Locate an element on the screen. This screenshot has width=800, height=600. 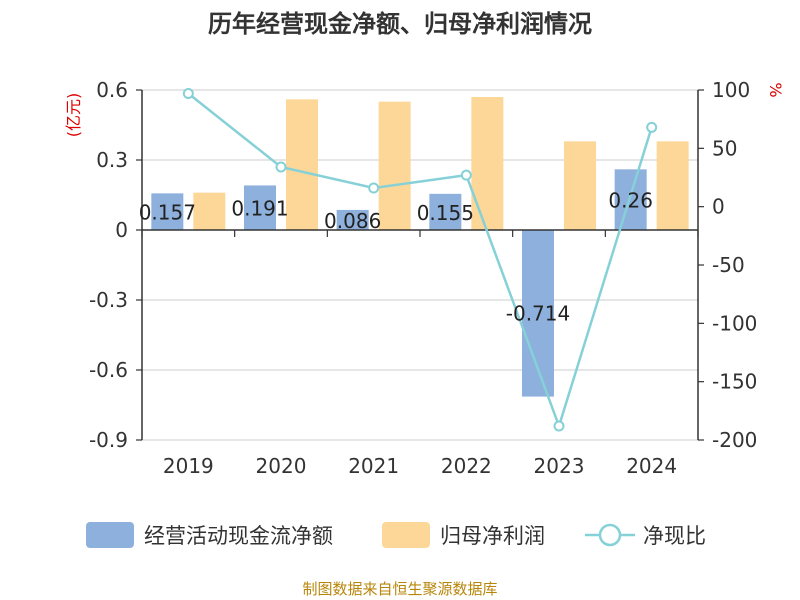
ratio-point-2020 is located at coordinates (281, 167).